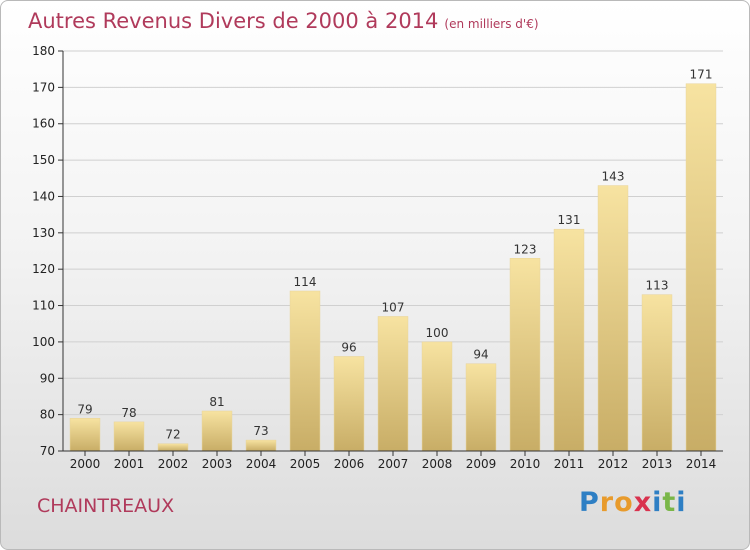  I want to click on value-label-2003: 81, so click(216, 402).